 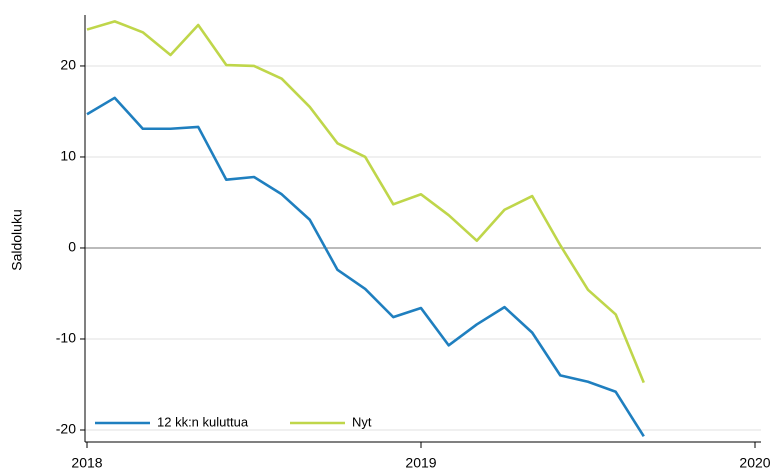 What do you see at coordinates (362, 421) in the screenshot?
I see `legend-label: Nyt` at bounding box center [362, 421].